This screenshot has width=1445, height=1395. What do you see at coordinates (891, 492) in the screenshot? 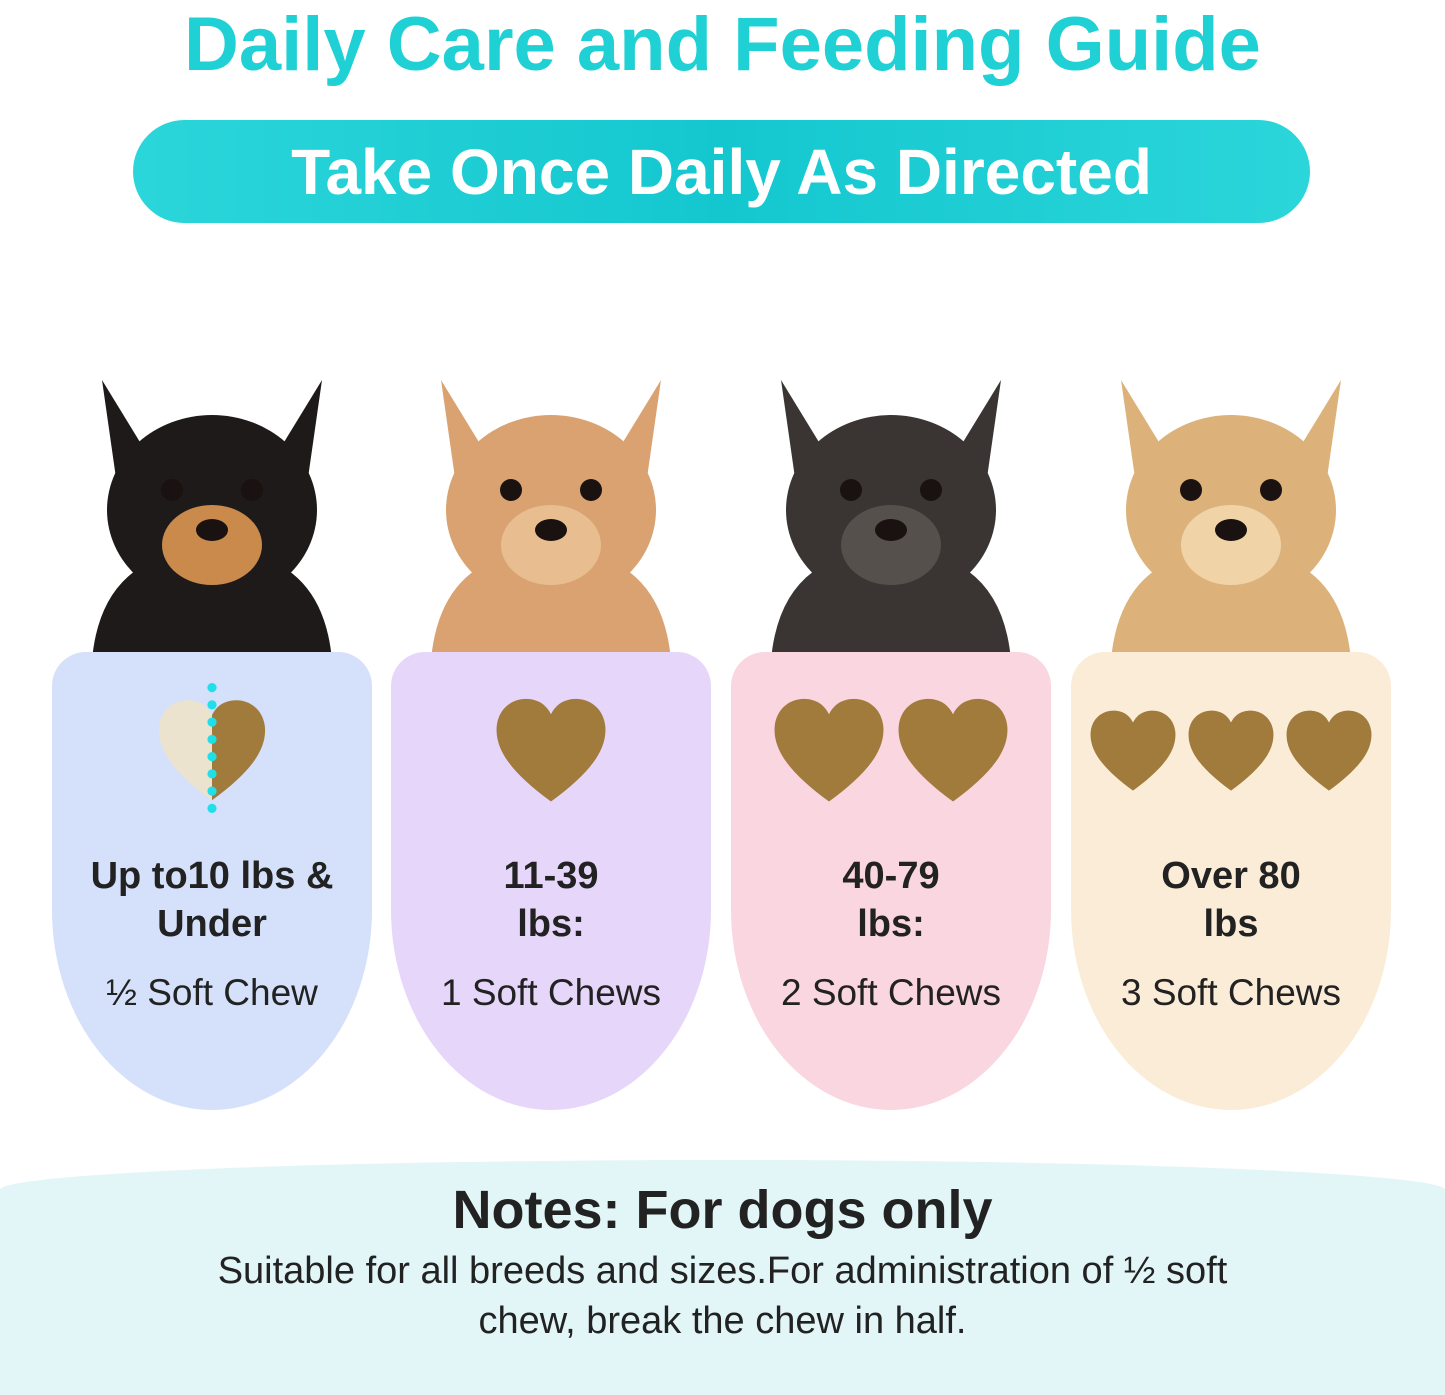
I see `french-bulldog-photo` at bounding box center [891, 492].